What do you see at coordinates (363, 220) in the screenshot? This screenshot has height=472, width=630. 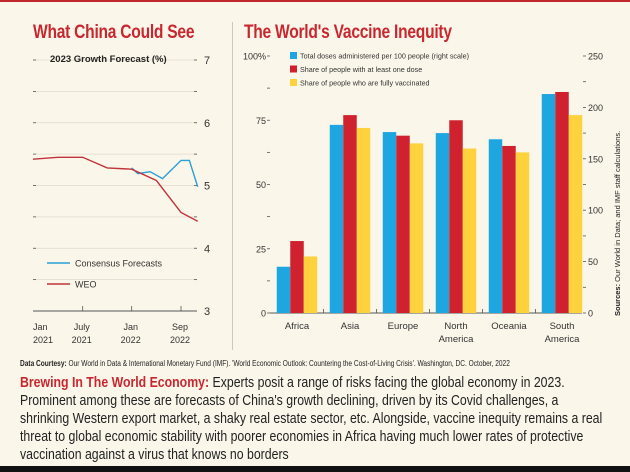 I see `bar-asia-fully-vaccinated` at bounding box center [363, 220].